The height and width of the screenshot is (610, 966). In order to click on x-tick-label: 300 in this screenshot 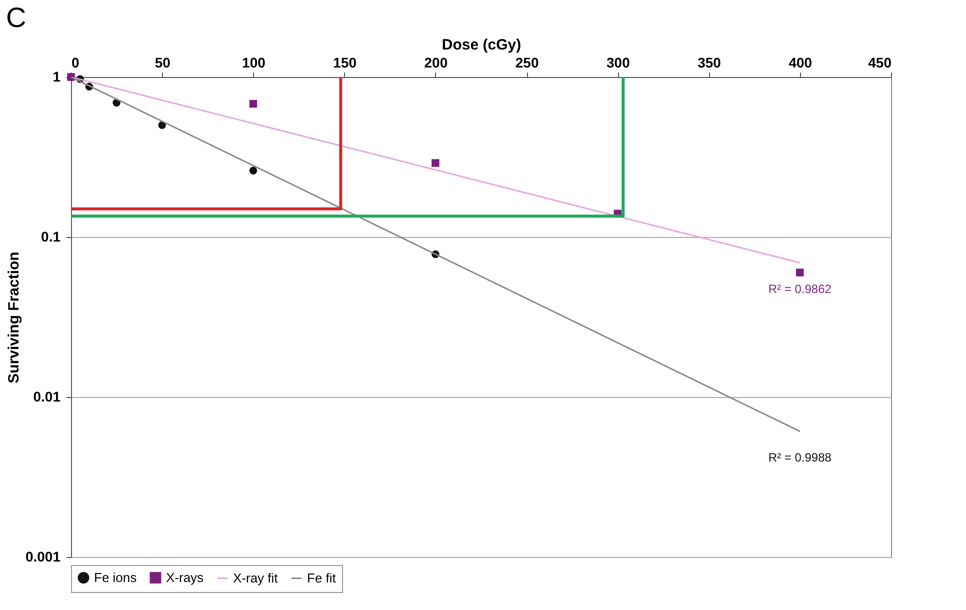, I will do `click(618, 62)`.